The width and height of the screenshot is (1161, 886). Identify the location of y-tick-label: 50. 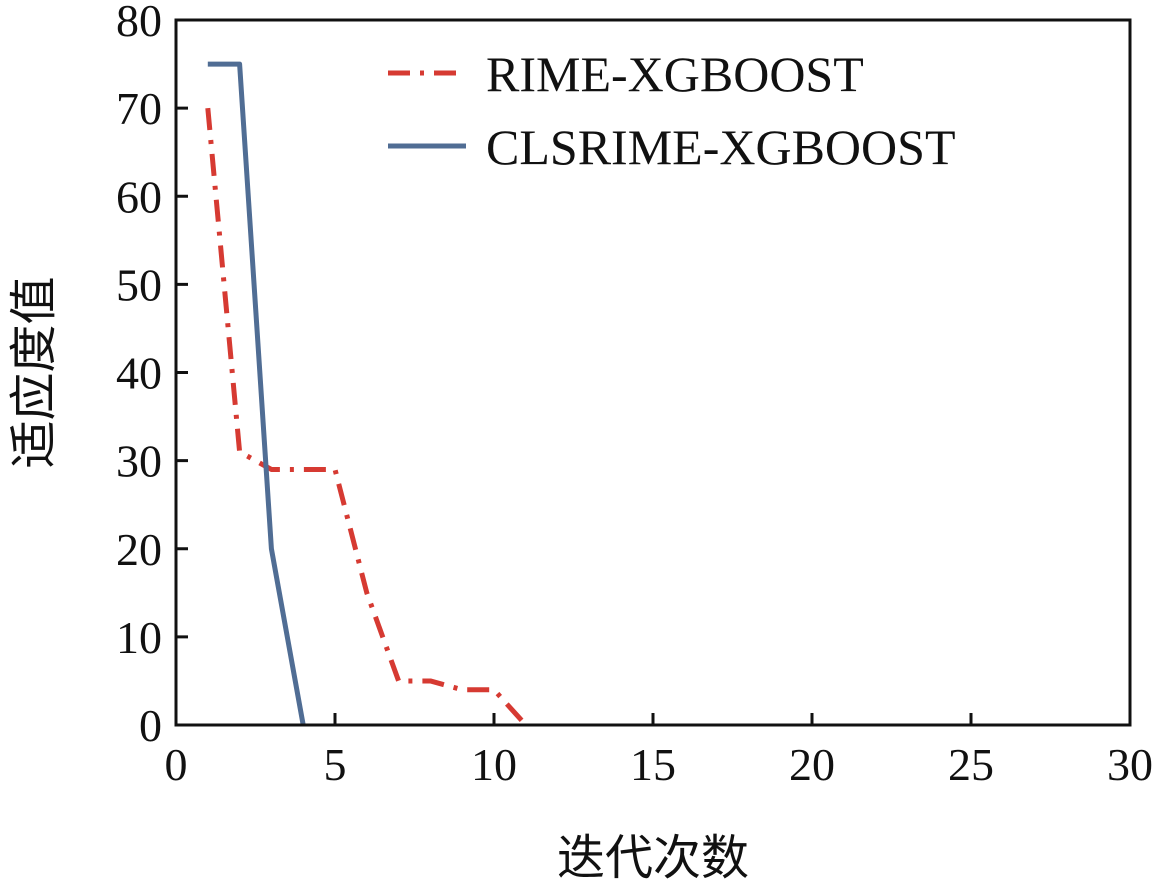
(139, 284).